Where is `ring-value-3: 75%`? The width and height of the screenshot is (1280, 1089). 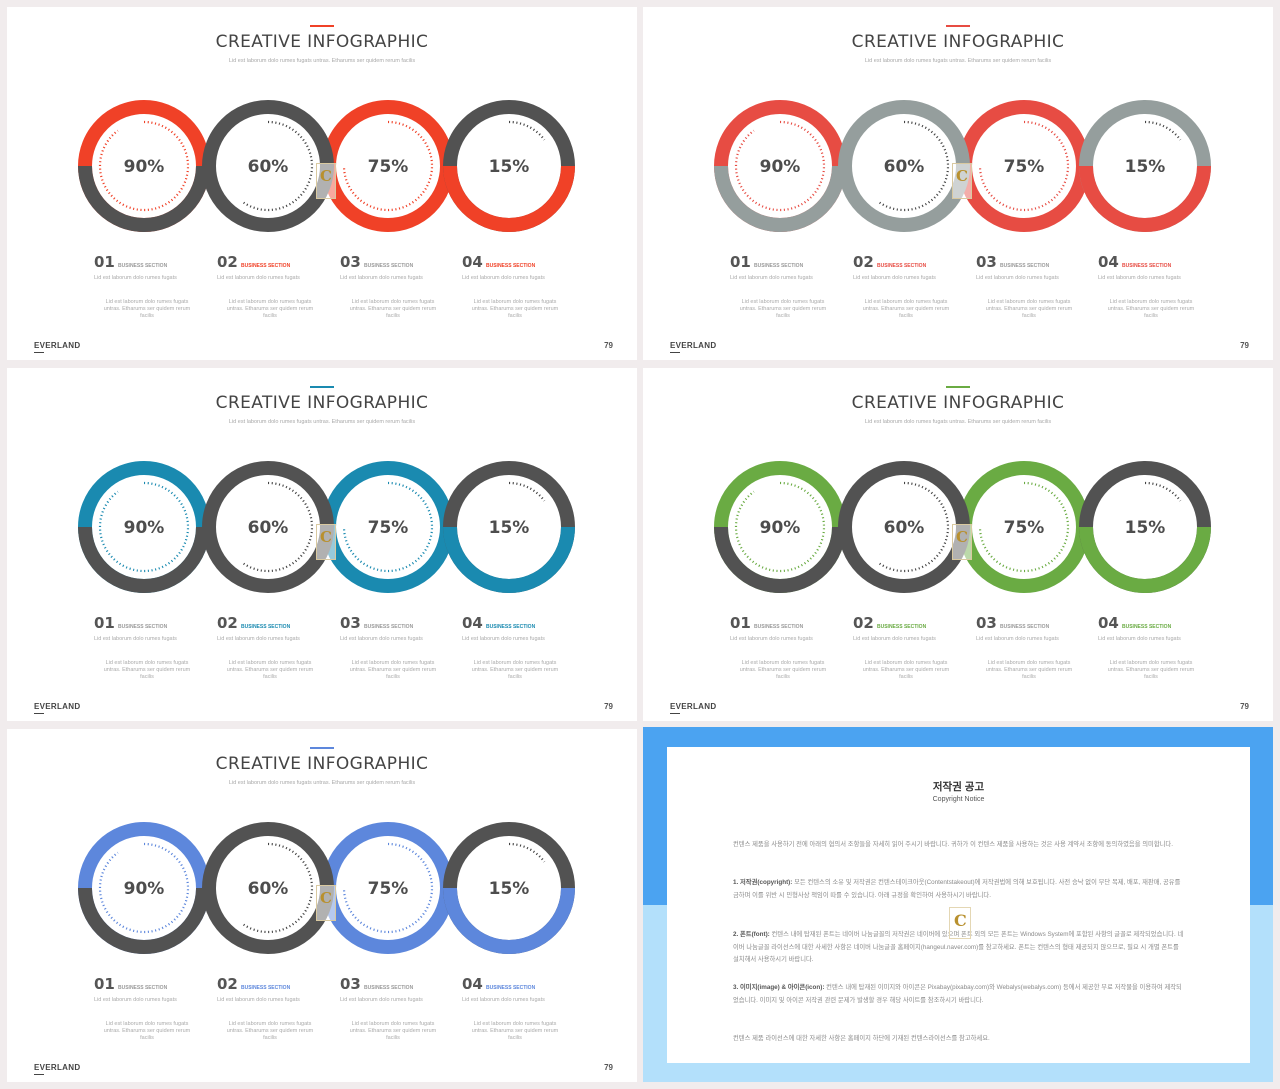 ring-value-3: 75% is located at coordinates (1024, 167).